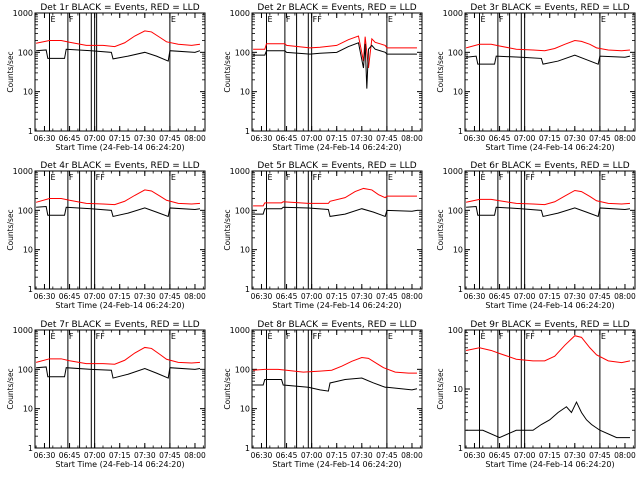 This screenshot has width=640, height=484. Describe the element at coordinates (549, 325) in the screenshot. I see `chart-title: Det 9r BLACK = Events, RED = LLD` at that location.